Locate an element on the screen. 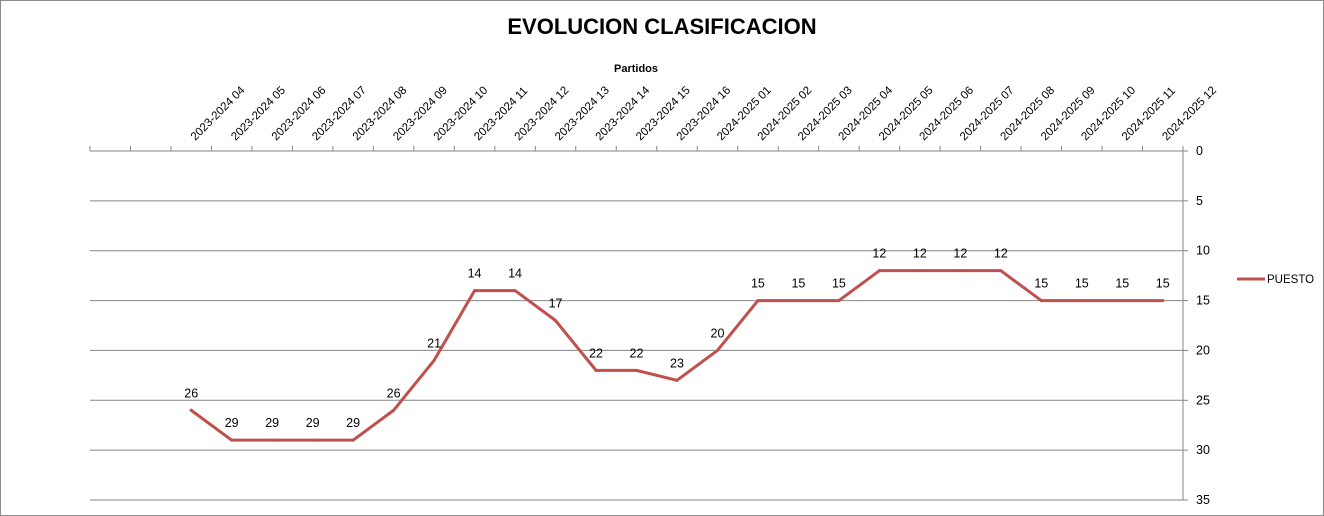  chart-title: EVOLUCION CLASIFICACION is located at coordinates (661, 26).